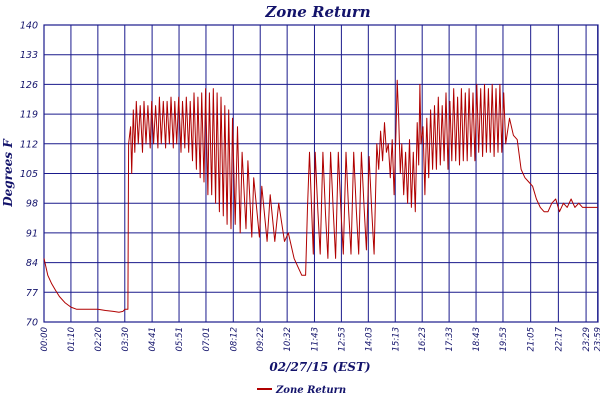 Image resolution: width=600 pixels, height=400 pixels. Describe the element at coordinates (317, 12) in the screenshot. I see `chart-title: Zone Return` at that location.